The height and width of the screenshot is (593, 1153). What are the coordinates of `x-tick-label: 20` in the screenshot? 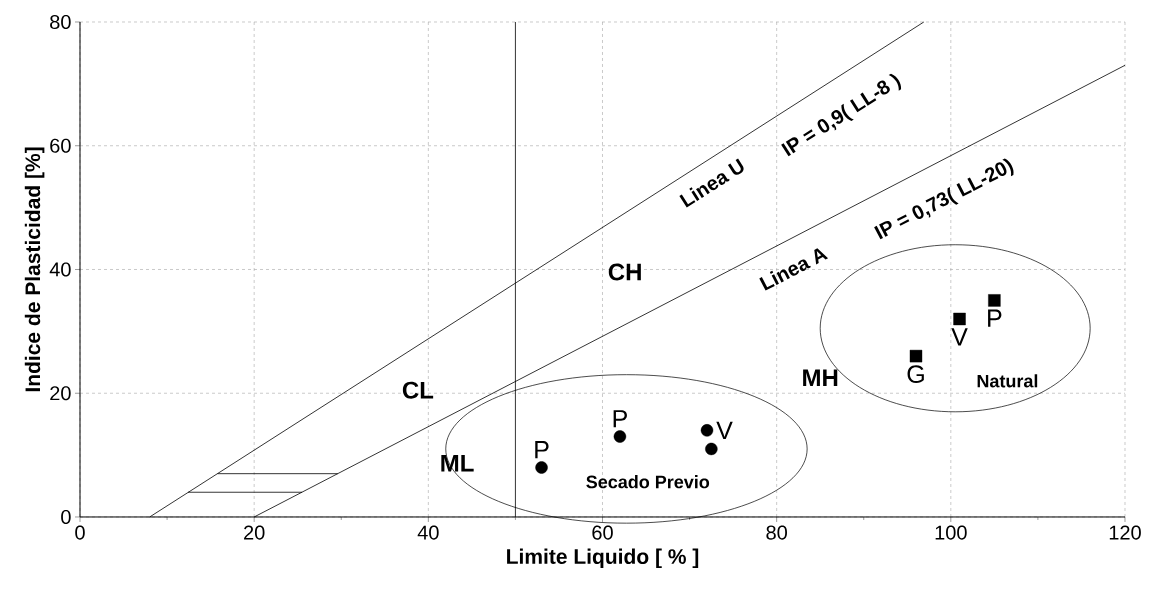 It's located at (254, 532).